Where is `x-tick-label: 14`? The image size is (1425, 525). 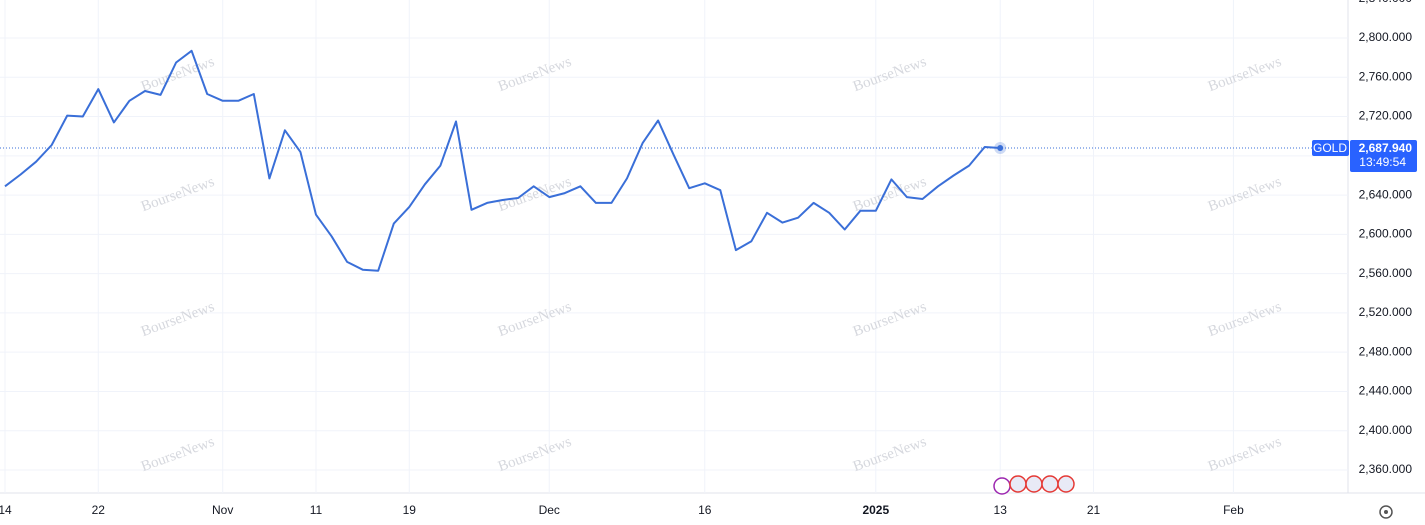
x-tick-label: 14 is located at coordinates (6, 510).